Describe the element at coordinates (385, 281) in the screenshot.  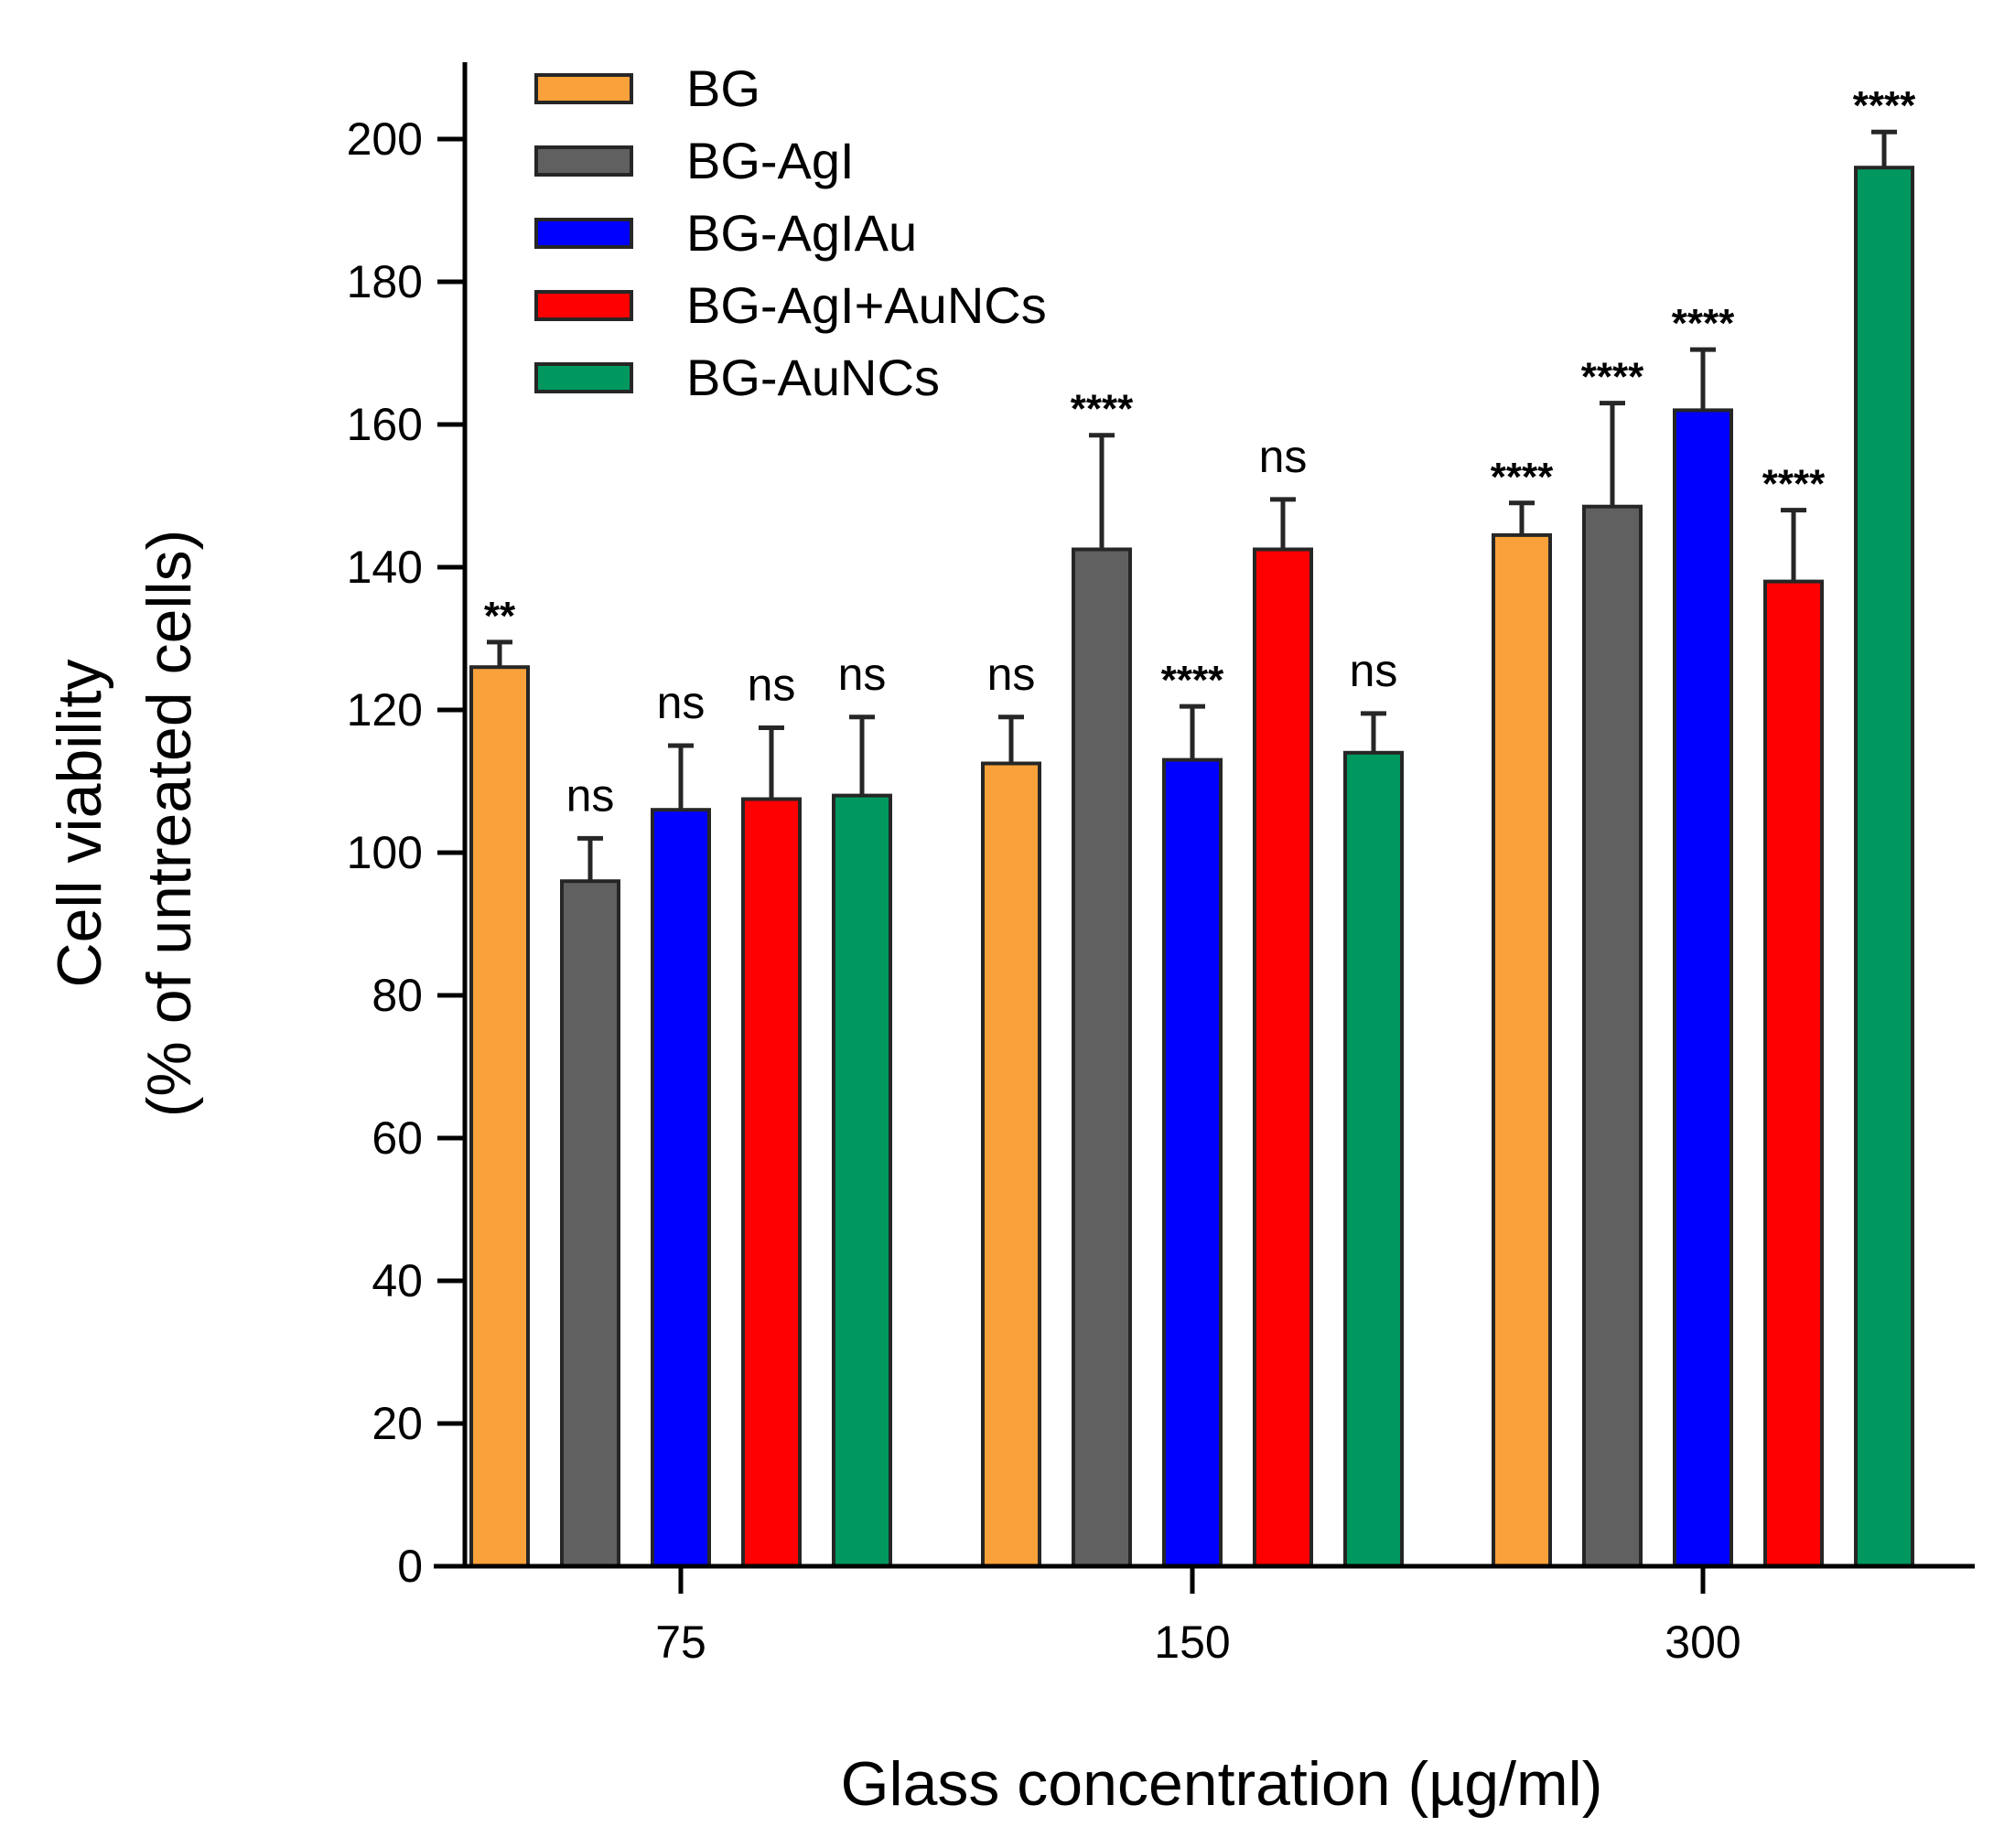
I see `y-tick-label: 180` at that location.